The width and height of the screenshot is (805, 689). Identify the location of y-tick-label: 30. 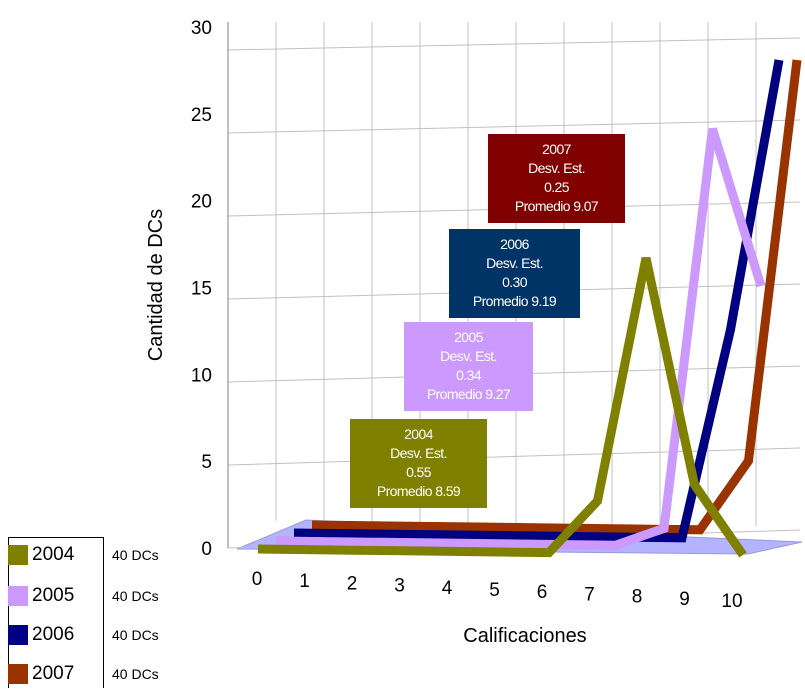
(201, 28).